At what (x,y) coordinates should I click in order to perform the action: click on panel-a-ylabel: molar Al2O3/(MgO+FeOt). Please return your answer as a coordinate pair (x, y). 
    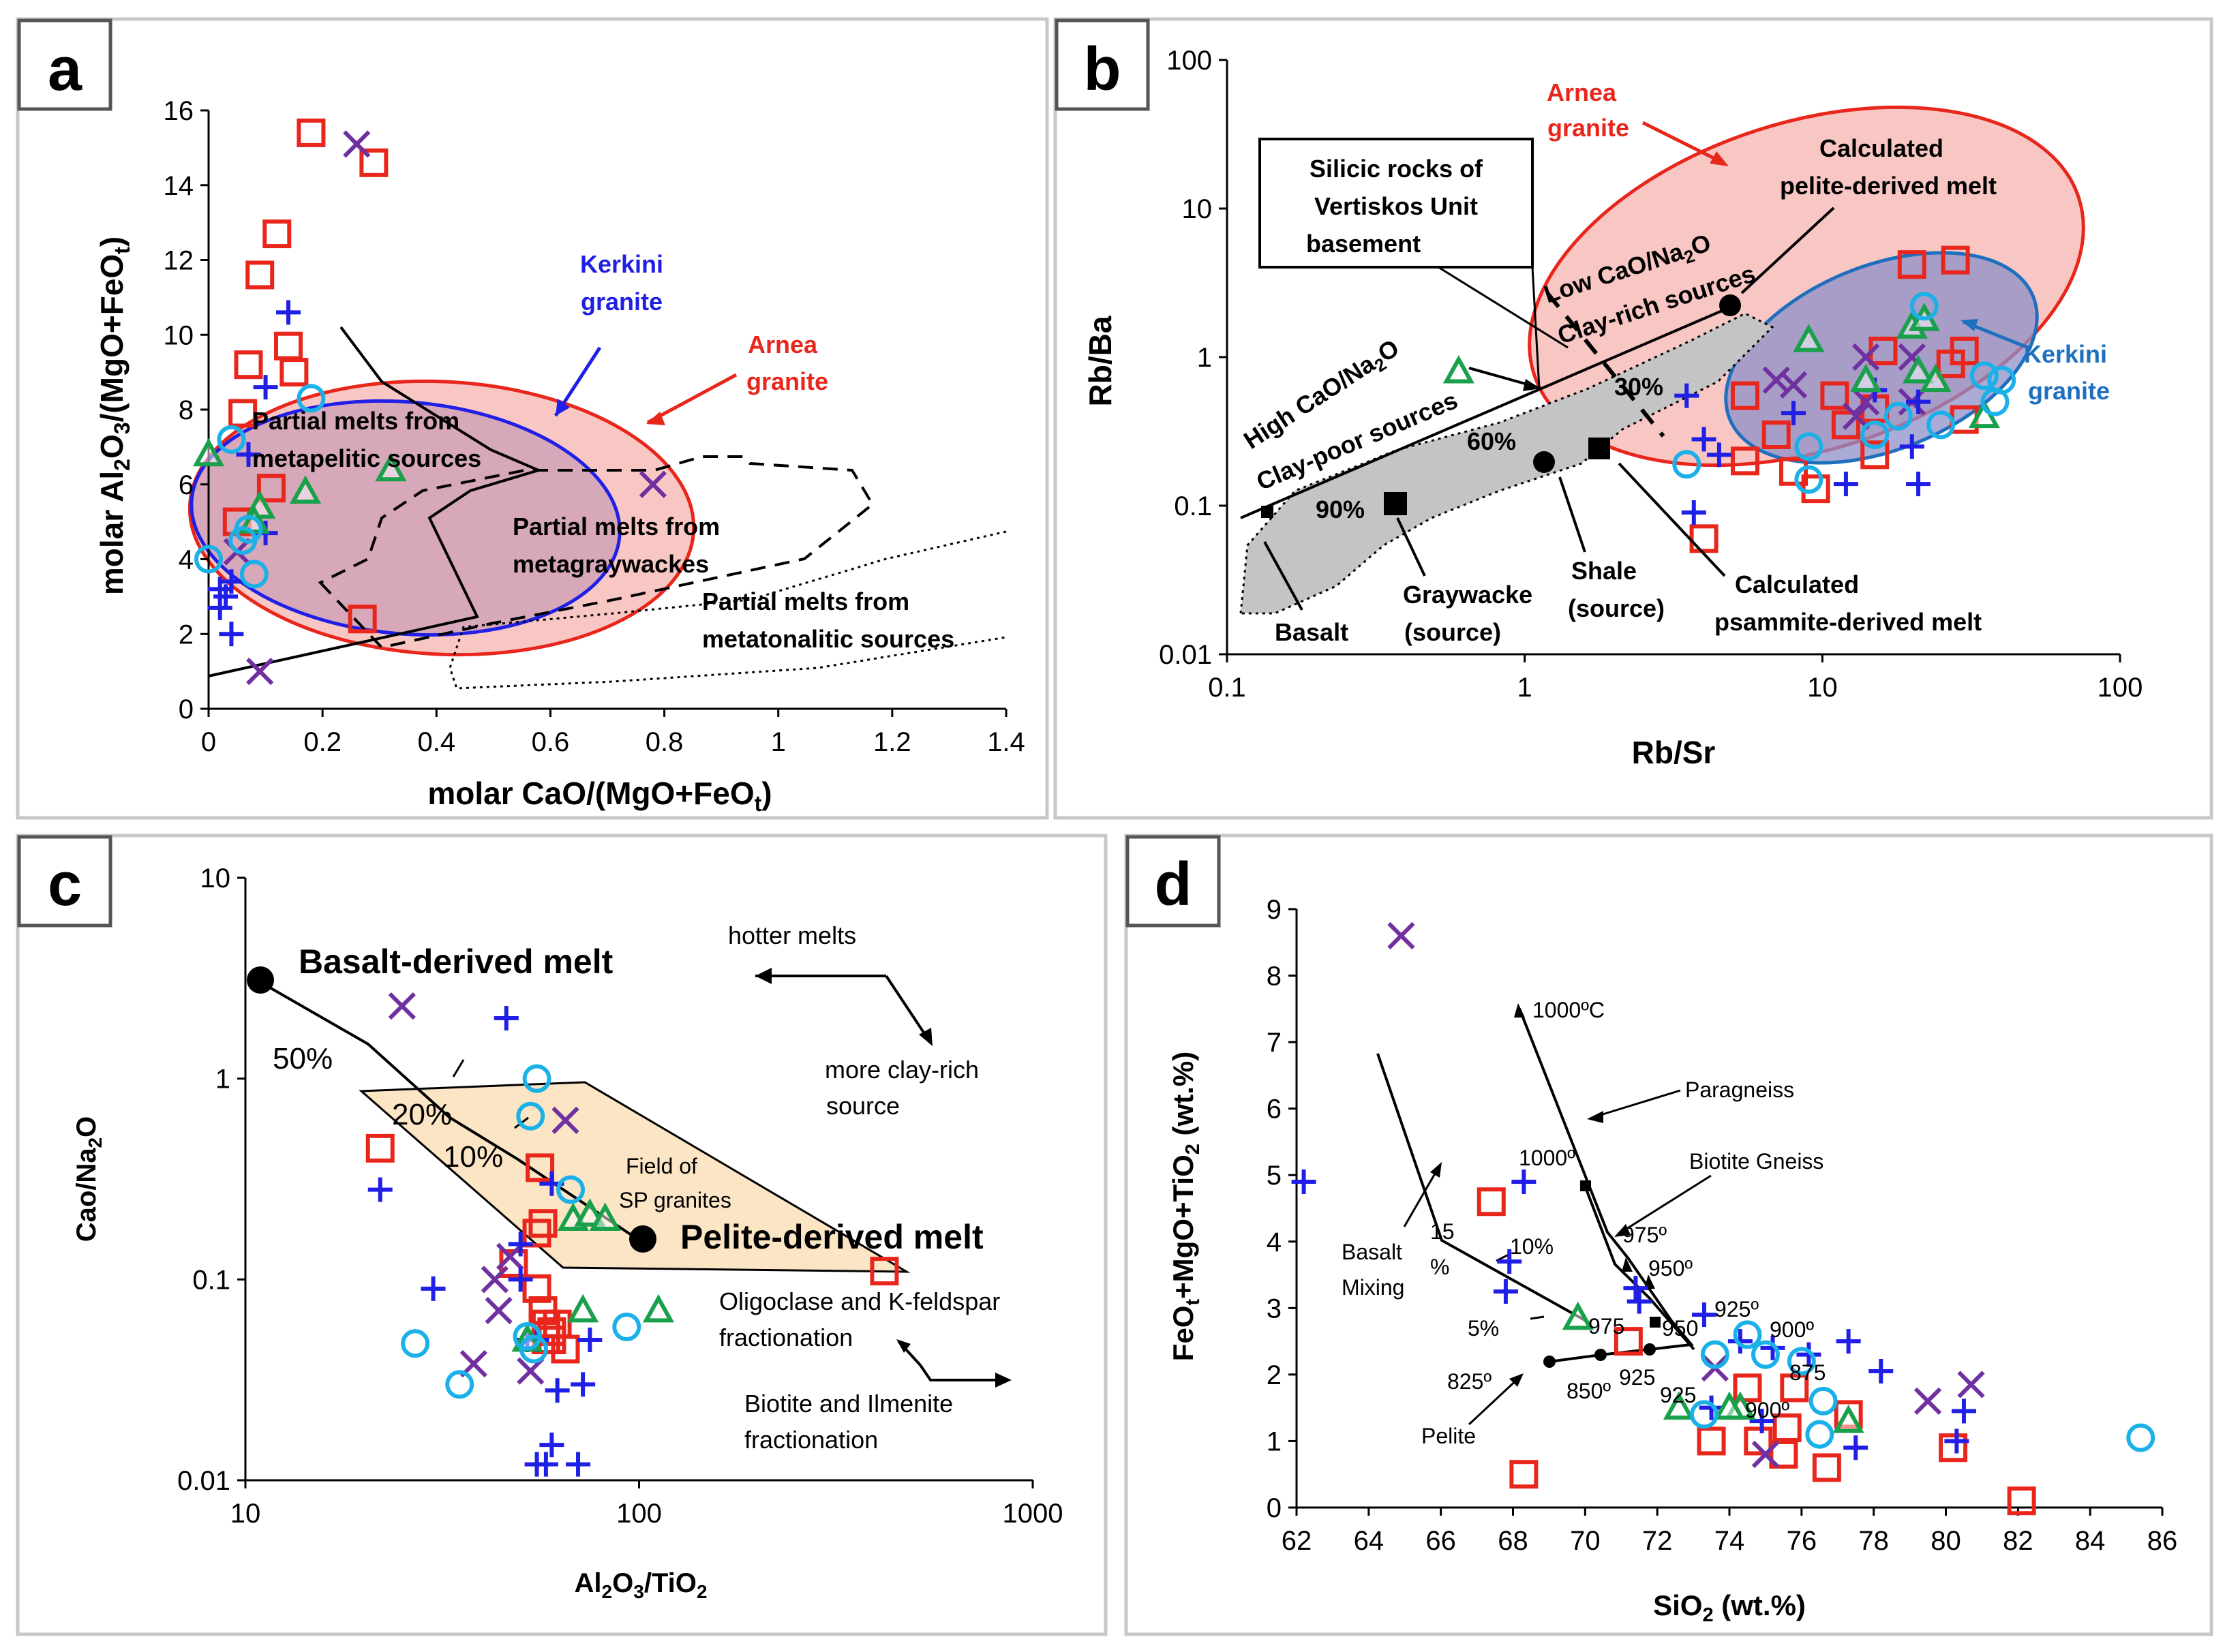
    Looking at the image, I should click on (114, 415).